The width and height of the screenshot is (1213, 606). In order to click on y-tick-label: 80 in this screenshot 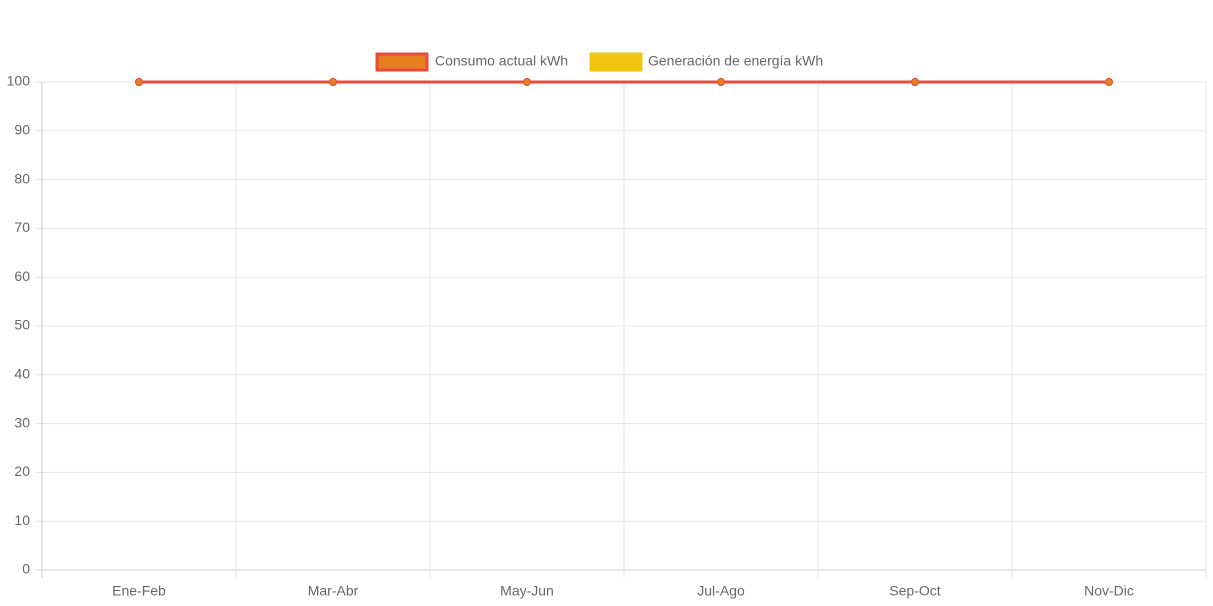, I will do `click(22, 178)`.